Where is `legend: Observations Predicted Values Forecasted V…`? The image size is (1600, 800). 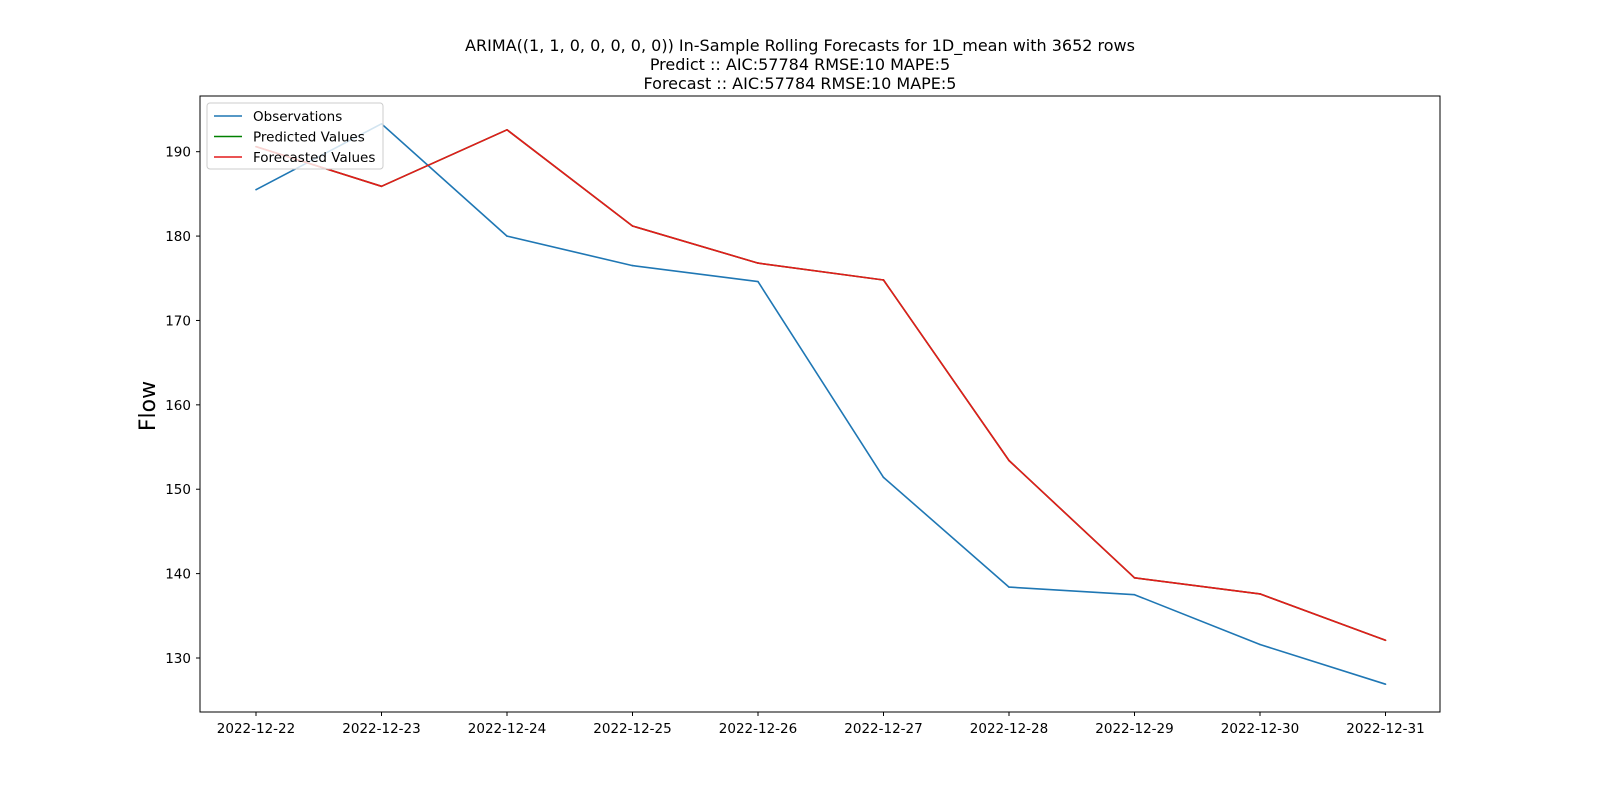 legend: Observations Predicted Values Forecasted V… is located at coordinates (295, 136).